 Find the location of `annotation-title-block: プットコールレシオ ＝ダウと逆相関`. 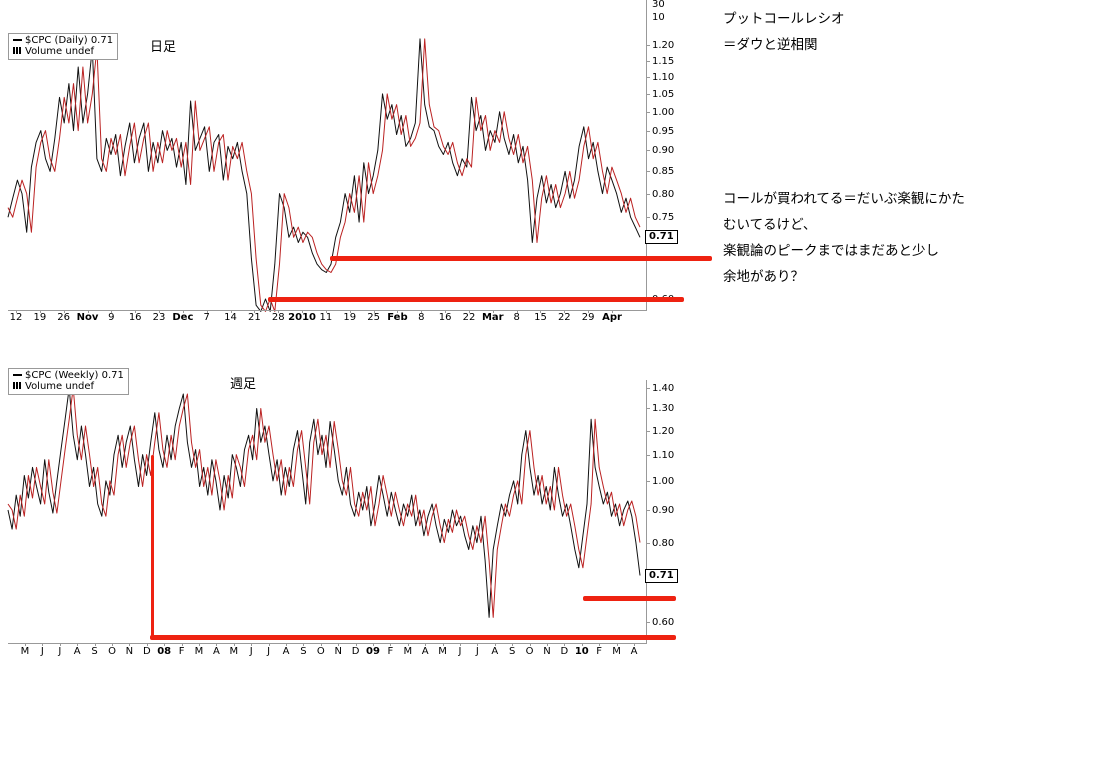

annotation-title-block: プットコールレシオ ＝ダウと逆相関 is located at coordinates (784, 32).